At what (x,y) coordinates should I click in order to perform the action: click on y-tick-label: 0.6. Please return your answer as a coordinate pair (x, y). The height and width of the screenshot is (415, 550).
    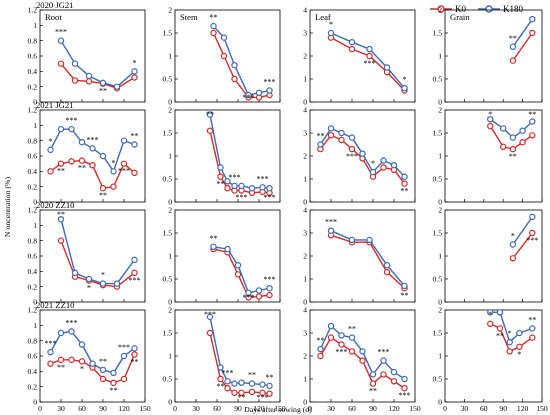
    Looking at the image, I should click on (33, 56).